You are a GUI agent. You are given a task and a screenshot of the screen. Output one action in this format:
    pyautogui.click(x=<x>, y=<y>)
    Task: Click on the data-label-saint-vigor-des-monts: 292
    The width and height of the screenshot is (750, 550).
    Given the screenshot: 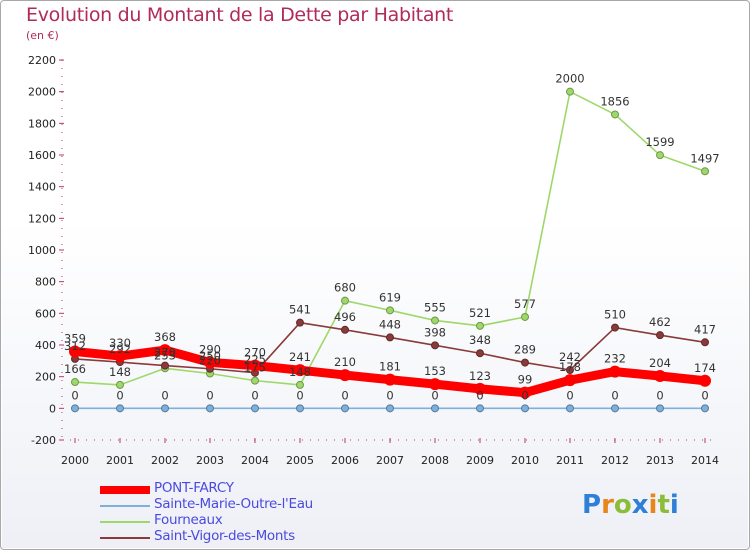 What is the action you would take?
    pyautogui.click(x=120, y=349)
    